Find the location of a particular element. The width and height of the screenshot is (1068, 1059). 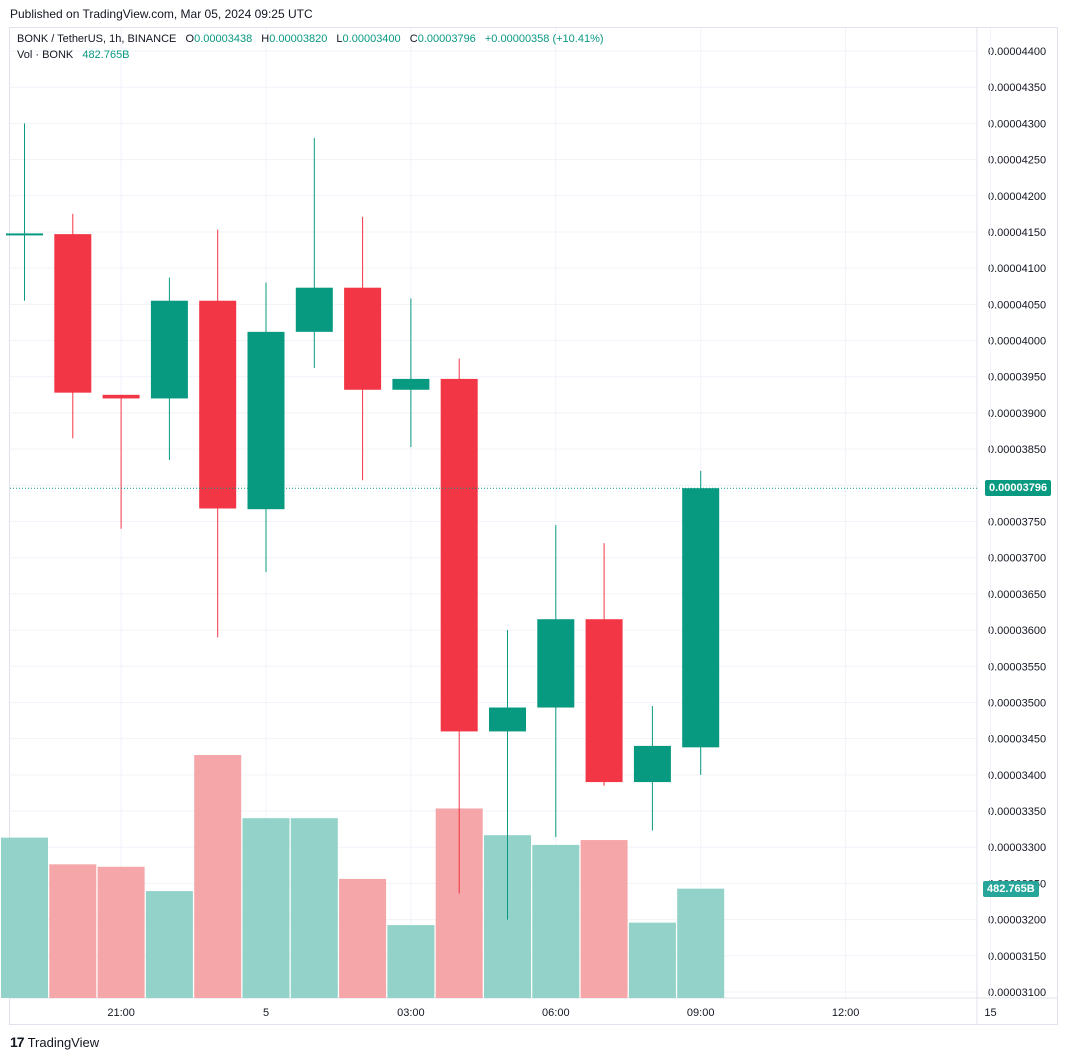

x-tick-label: 06:00 is located at coordinates (556, 1013).